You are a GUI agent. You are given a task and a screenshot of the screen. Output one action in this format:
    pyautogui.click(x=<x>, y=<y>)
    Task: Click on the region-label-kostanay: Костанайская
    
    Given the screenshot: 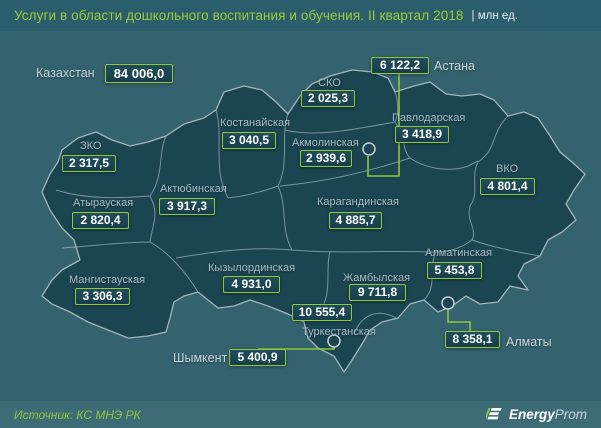 What is the action you would take?
    pyautogui.click(x=255, y=123)
    